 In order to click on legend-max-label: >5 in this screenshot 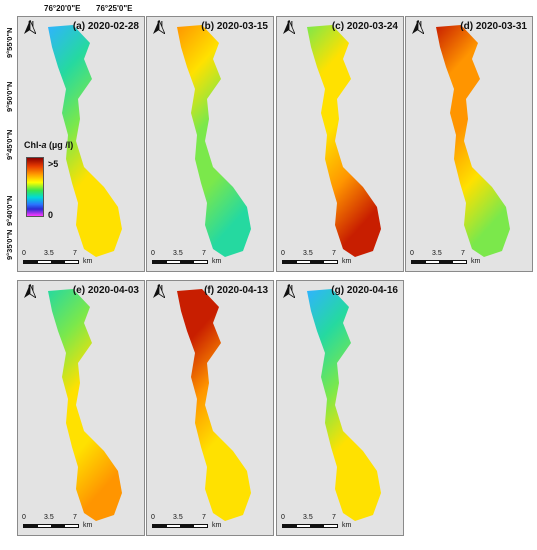, I will do `click(53, 164)`.